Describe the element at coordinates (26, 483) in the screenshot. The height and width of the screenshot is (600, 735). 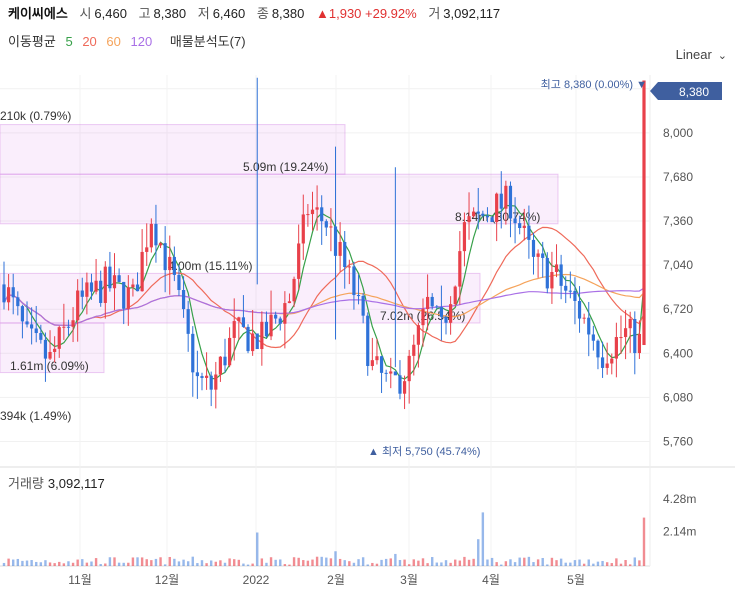
I see `volume-panel-label-text: 거래량` at that location.